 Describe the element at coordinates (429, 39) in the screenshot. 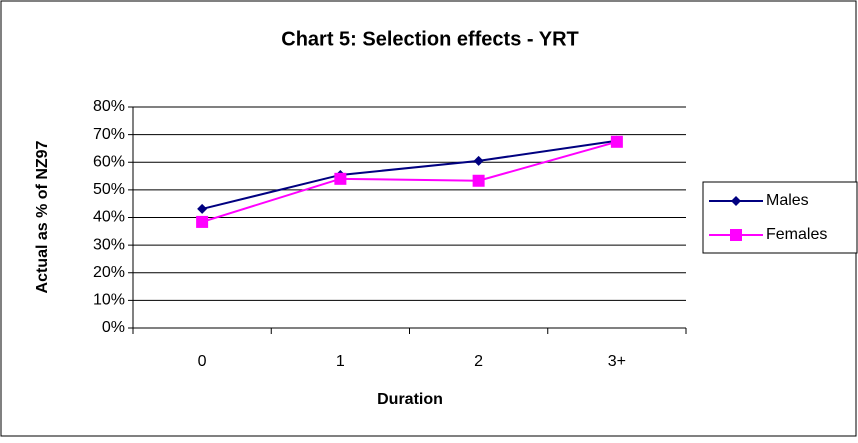

I see `chart-title: Chart 5: Selection effects - YRT` at that location.